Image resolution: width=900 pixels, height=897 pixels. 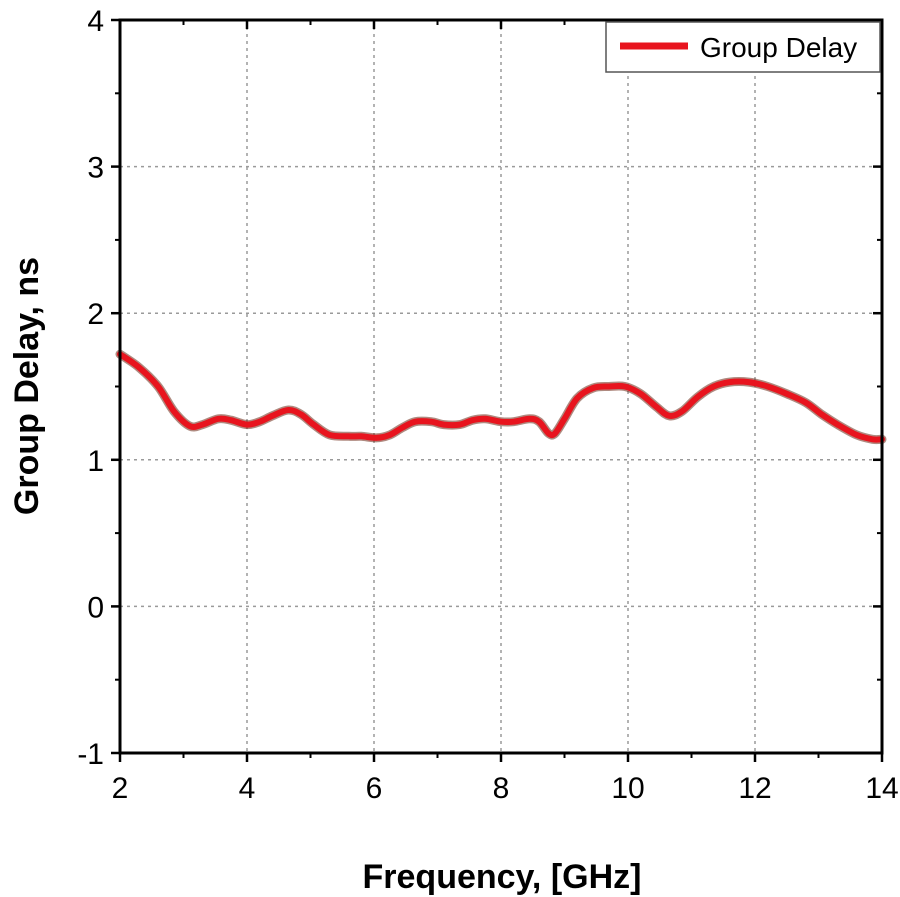 What do you see at coordinates (95, 168) in the screenshot?
I see `y-tick-label: 3` at bounding box center [95, 168].